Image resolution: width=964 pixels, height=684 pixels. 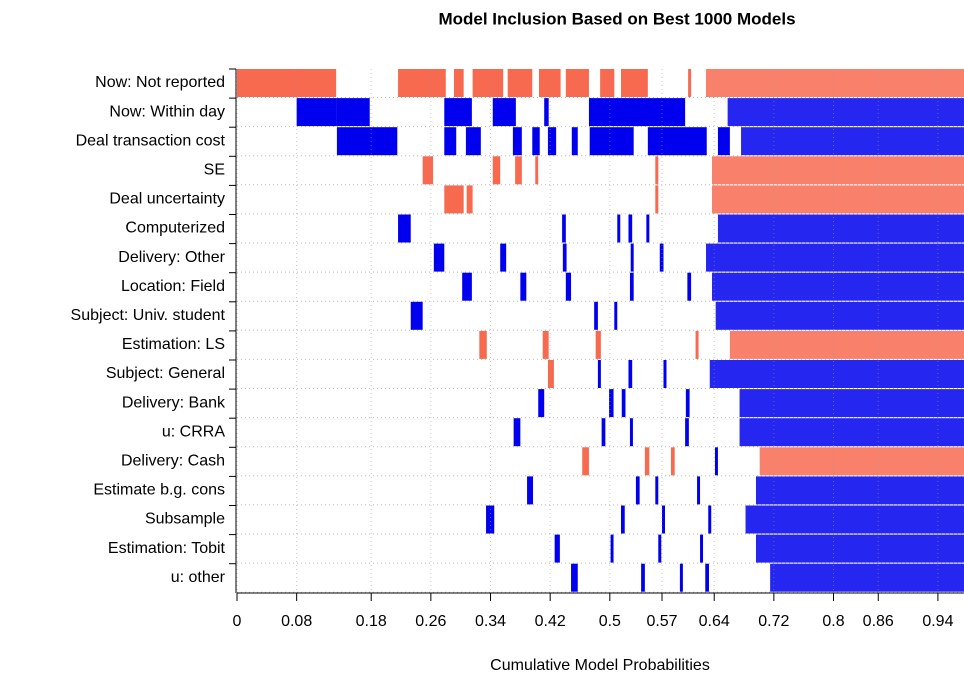 I want to click on y-tick-label: Now: Not reported, so click(x=160, y=82).